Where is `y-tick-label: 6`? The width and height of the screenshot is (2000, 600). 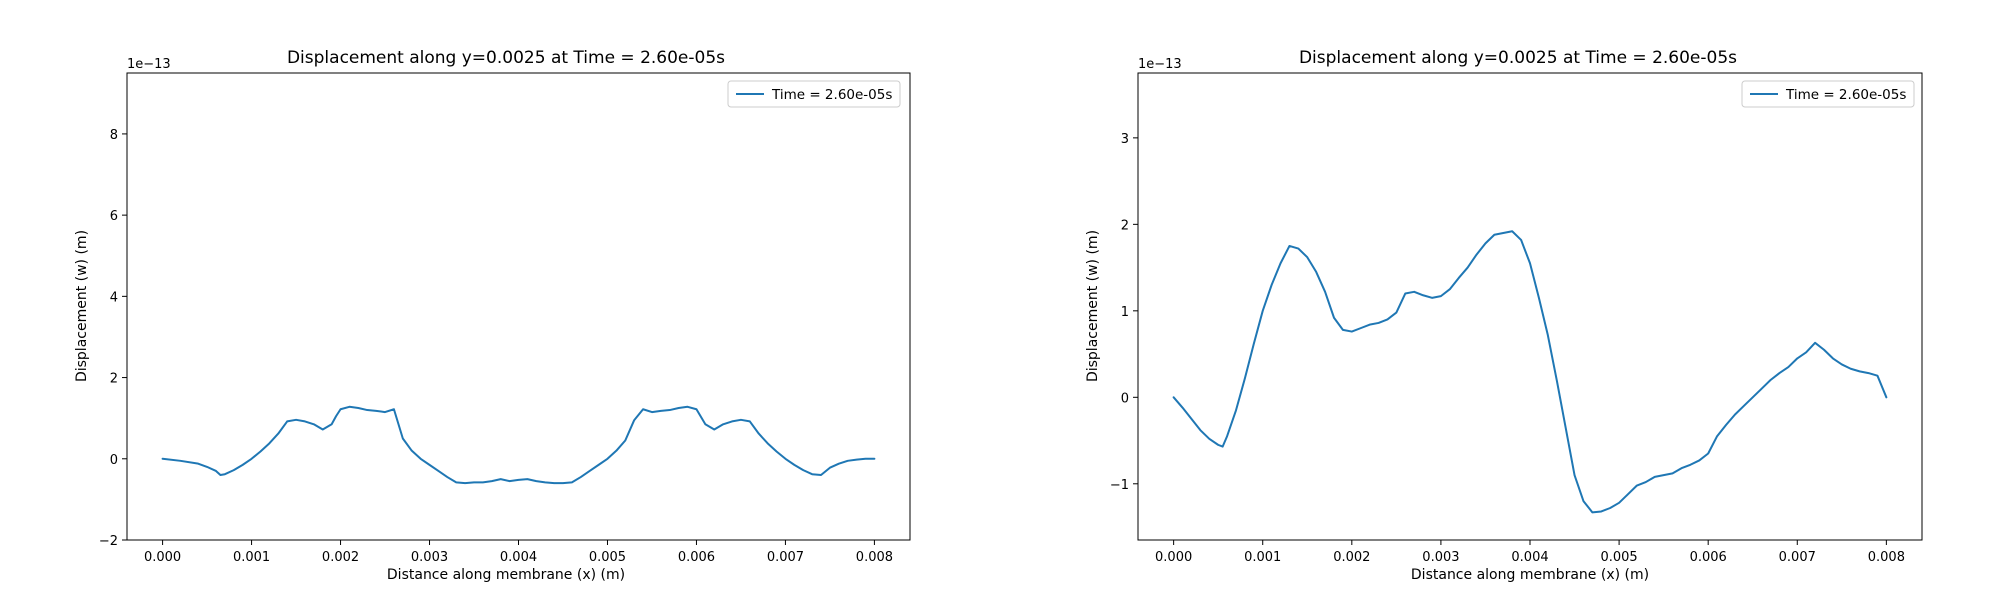 y-tick-label: 6 is located at coordinates (114, 216).